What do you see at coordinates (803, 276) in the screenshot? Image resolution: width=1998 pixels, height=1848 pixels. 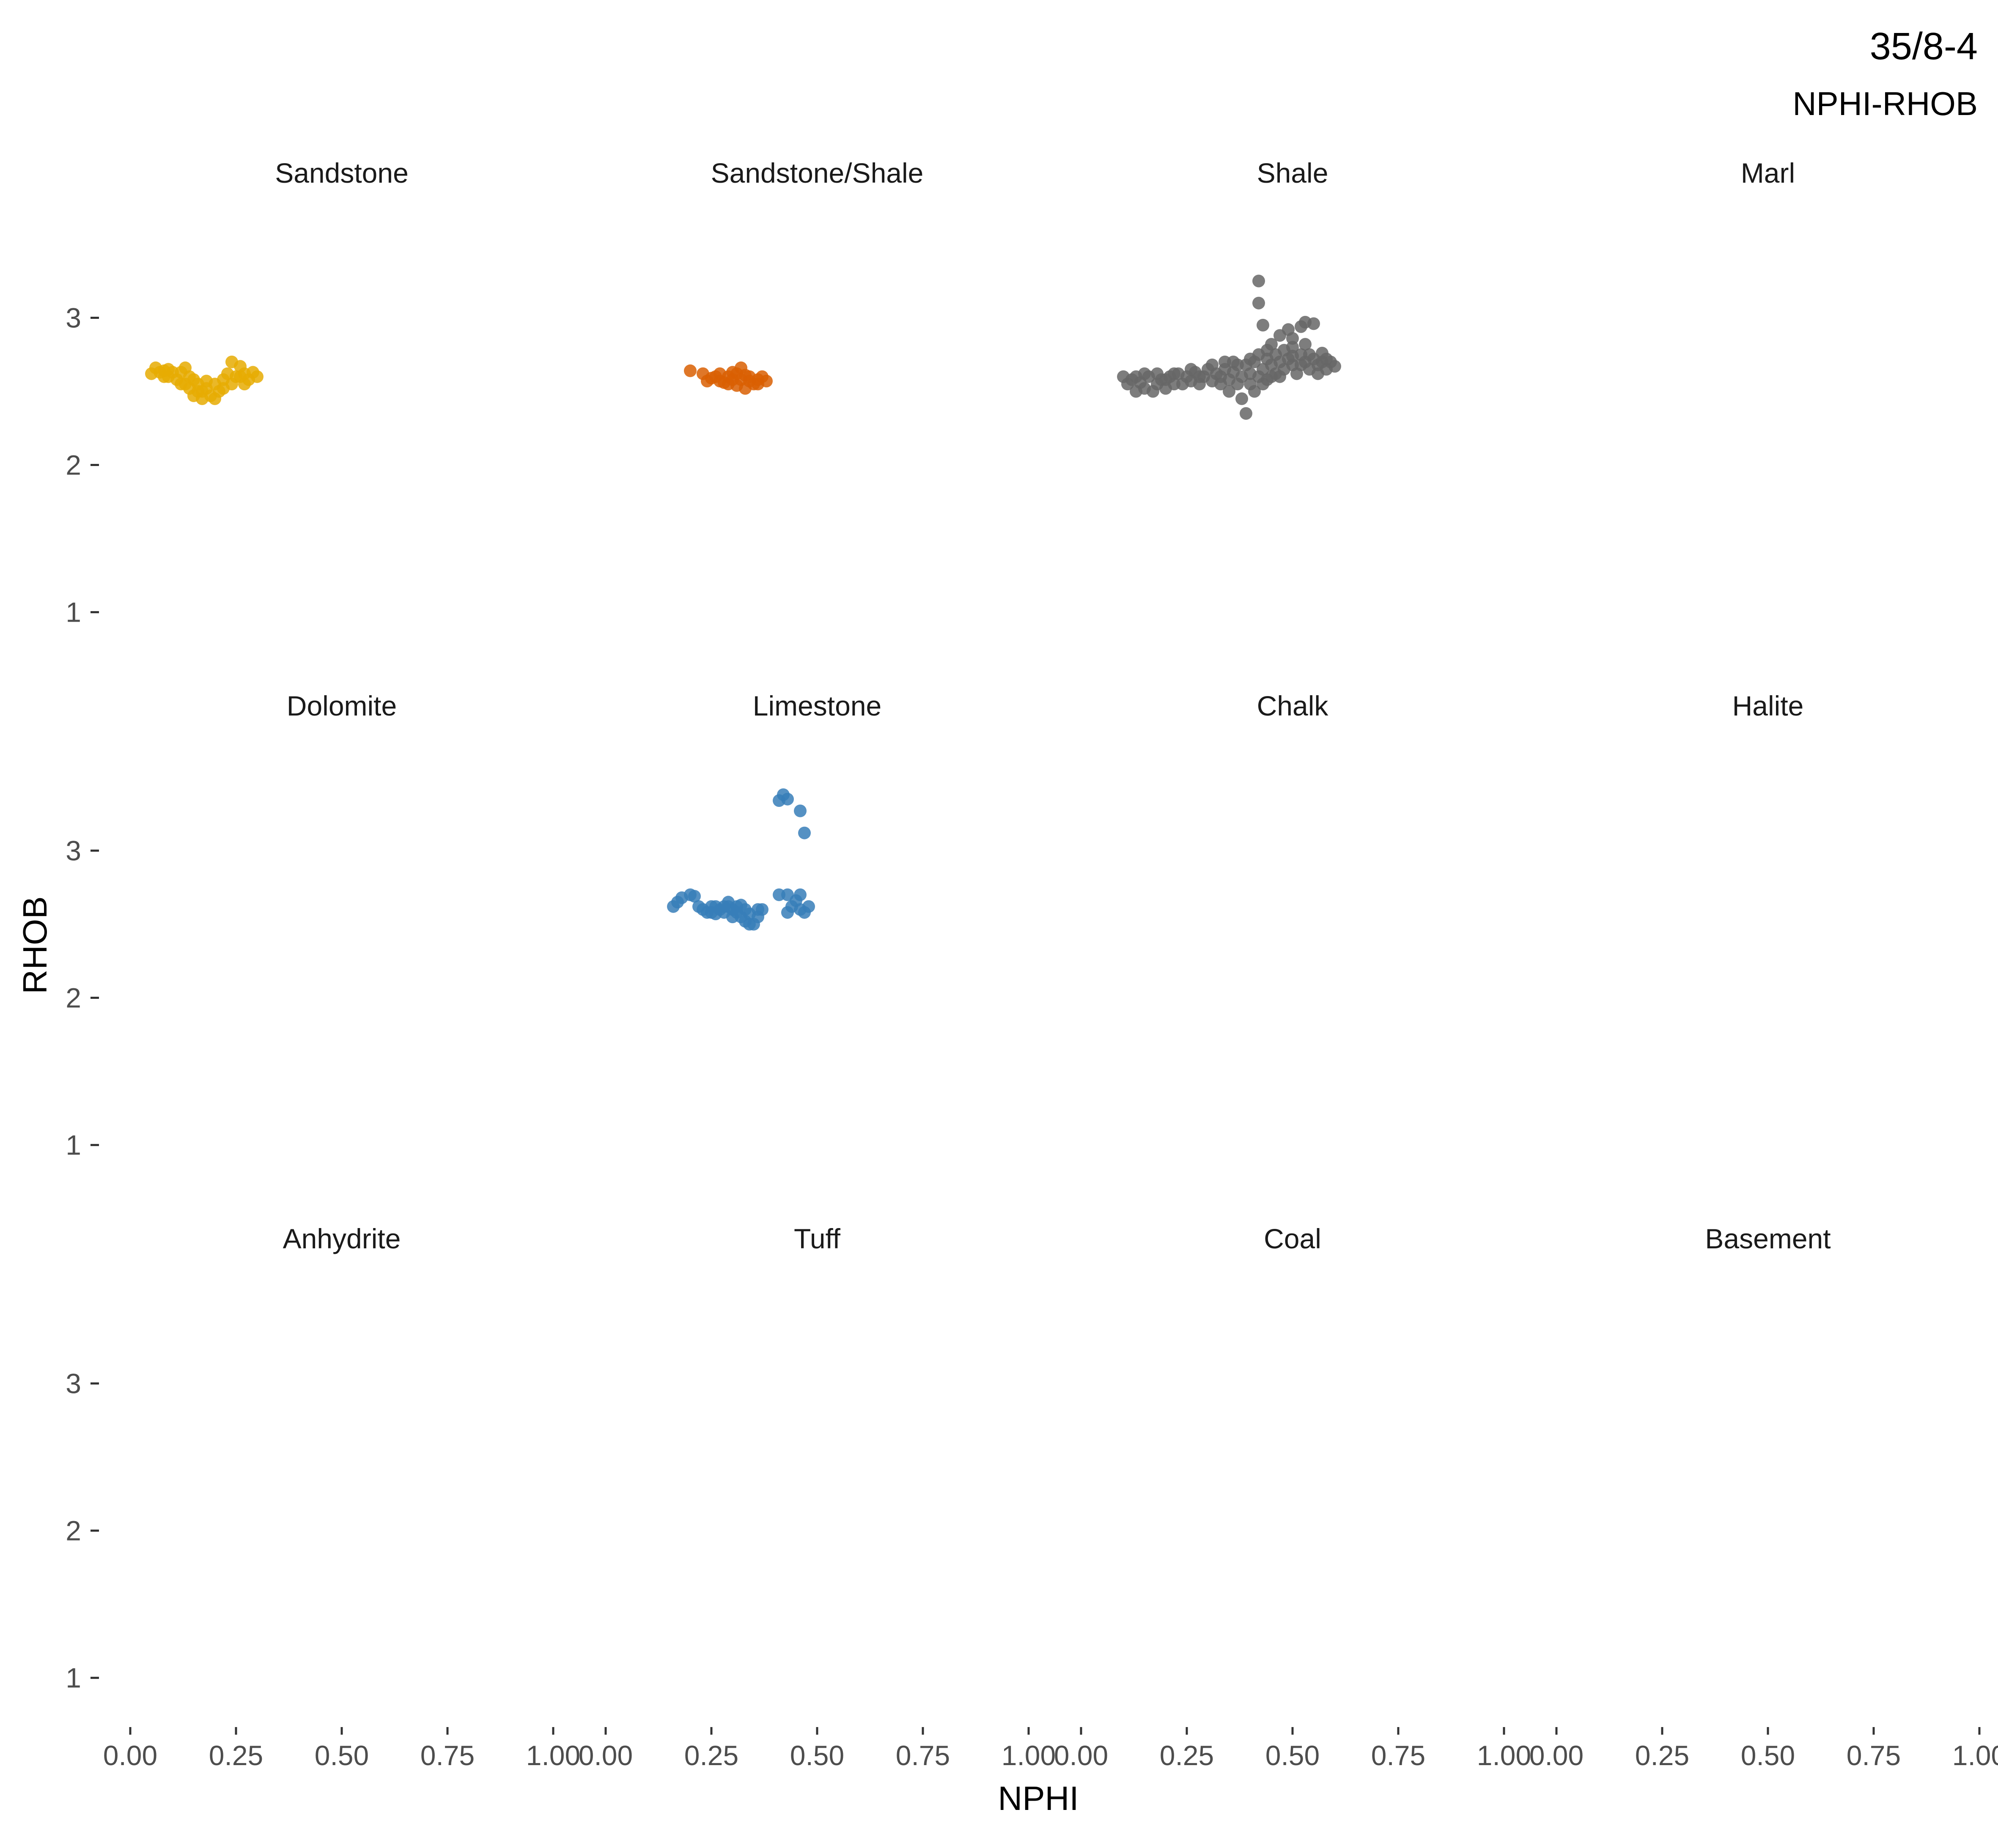 I see `facet-panel: Sandstone/Shale` at bounding box center [803, 276].